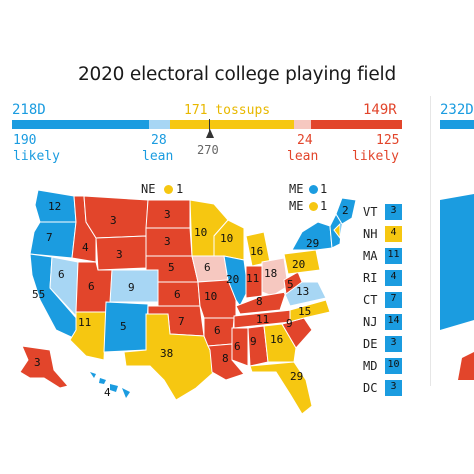 Image resolution: width=474 pixels, height=474 pixels. Describe the element at coordinates (305, 140) in the screenshot. I see `rep-lean-count: 24` at that location.